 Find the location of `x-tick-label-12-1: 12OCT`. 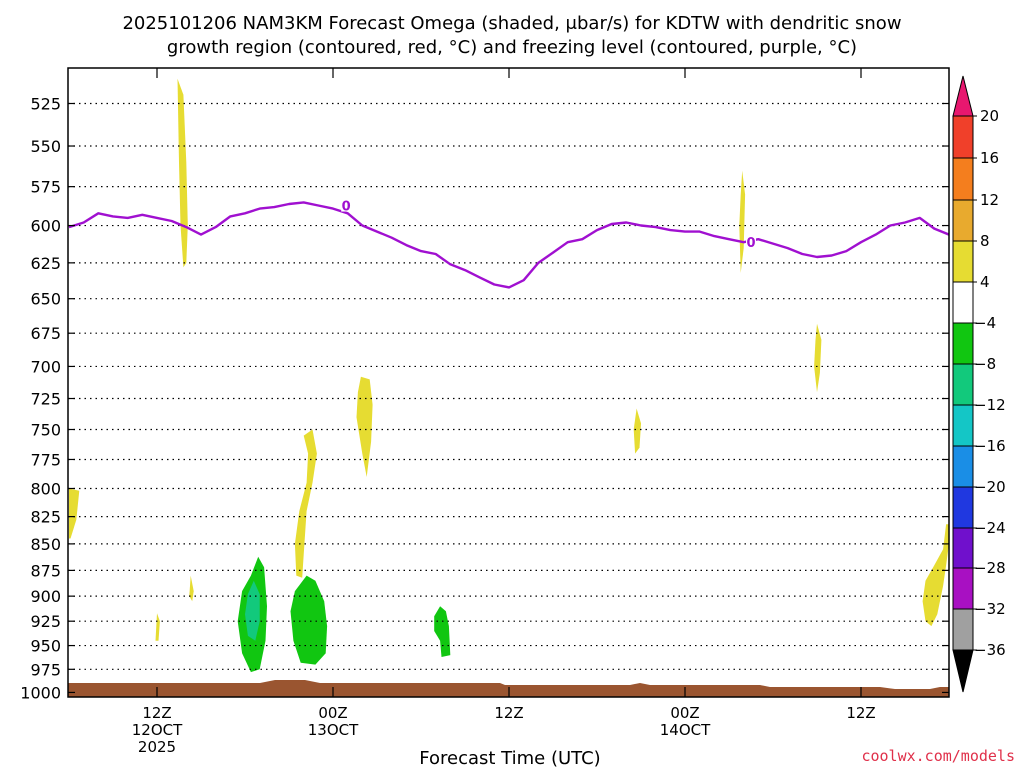

x-tick-label-12-1: 12OCT is located at coordinates (157, 730).